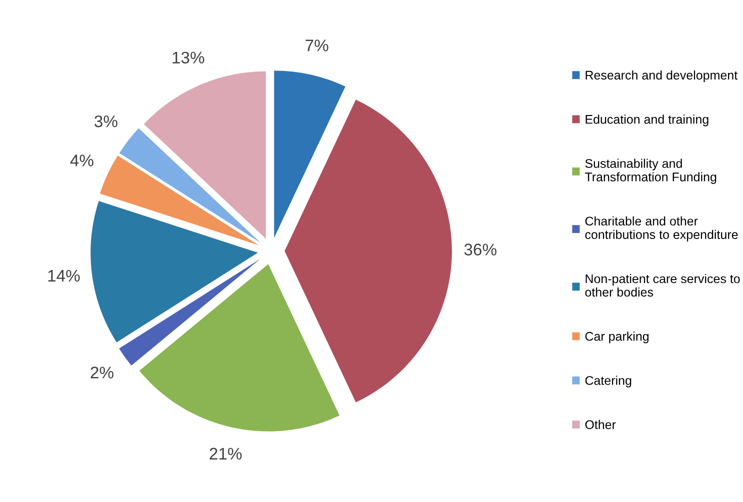 The image size is (743, 502). I want to click on data-label: 4%, so click(82, 160).